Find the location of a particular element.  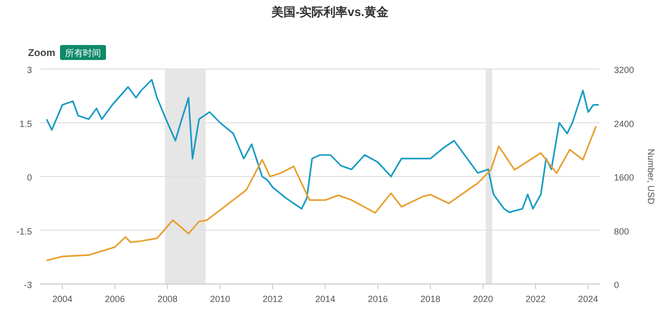

y-tick-label: -1.5 is located at coordinates (24, 231).